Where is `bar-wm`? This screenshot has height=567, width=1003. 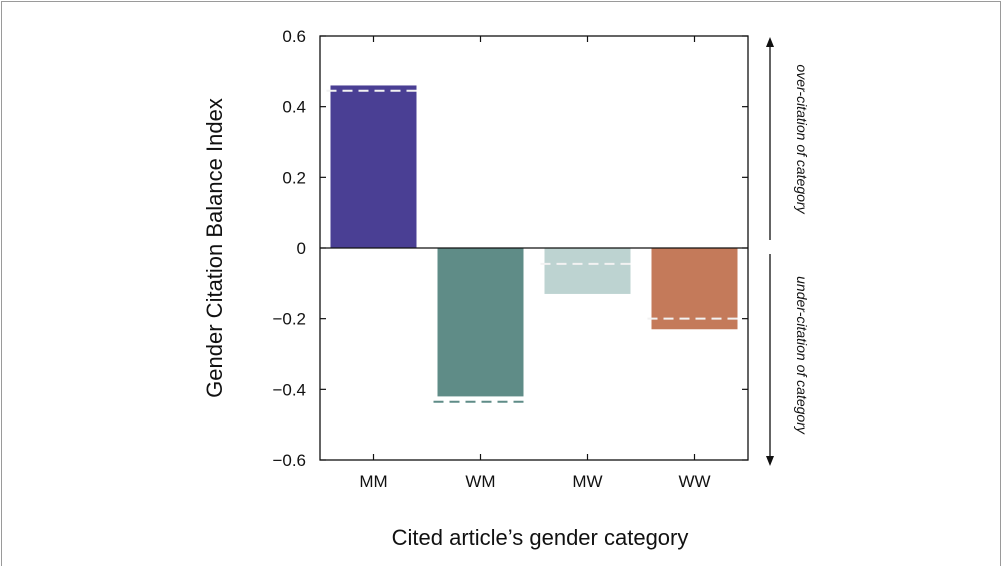 bar-wm is located at coordinates (480, 322).